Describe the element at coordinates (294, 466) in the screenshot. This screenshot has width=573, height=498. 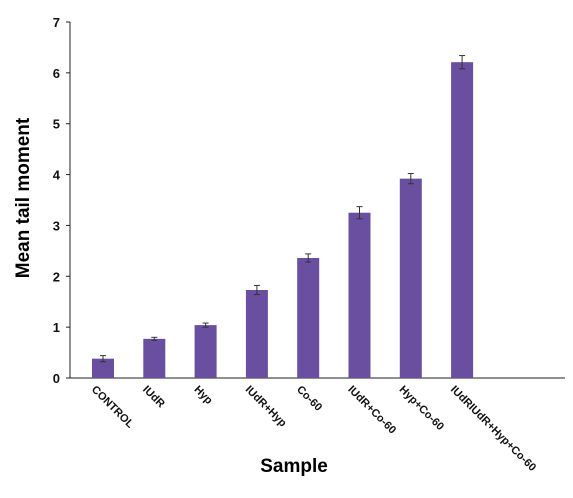
I see `x-axis-title: Sample` at that location.